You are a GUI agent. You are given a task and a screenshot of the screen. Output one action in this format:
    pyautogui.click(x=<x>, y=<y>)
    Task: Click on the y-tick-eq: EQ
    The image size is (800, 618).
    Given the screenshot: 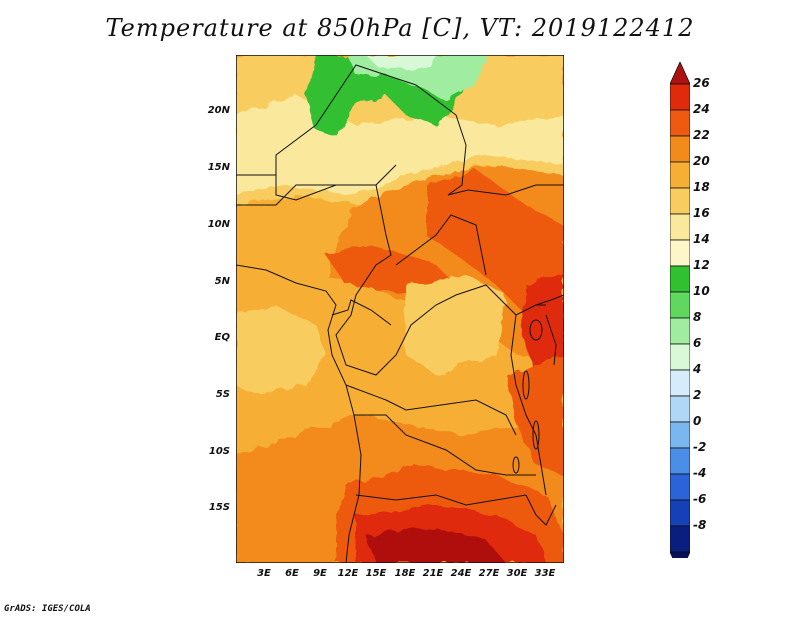 What is the action you would take?
    pyautogui.click(x=222, y=337)
    